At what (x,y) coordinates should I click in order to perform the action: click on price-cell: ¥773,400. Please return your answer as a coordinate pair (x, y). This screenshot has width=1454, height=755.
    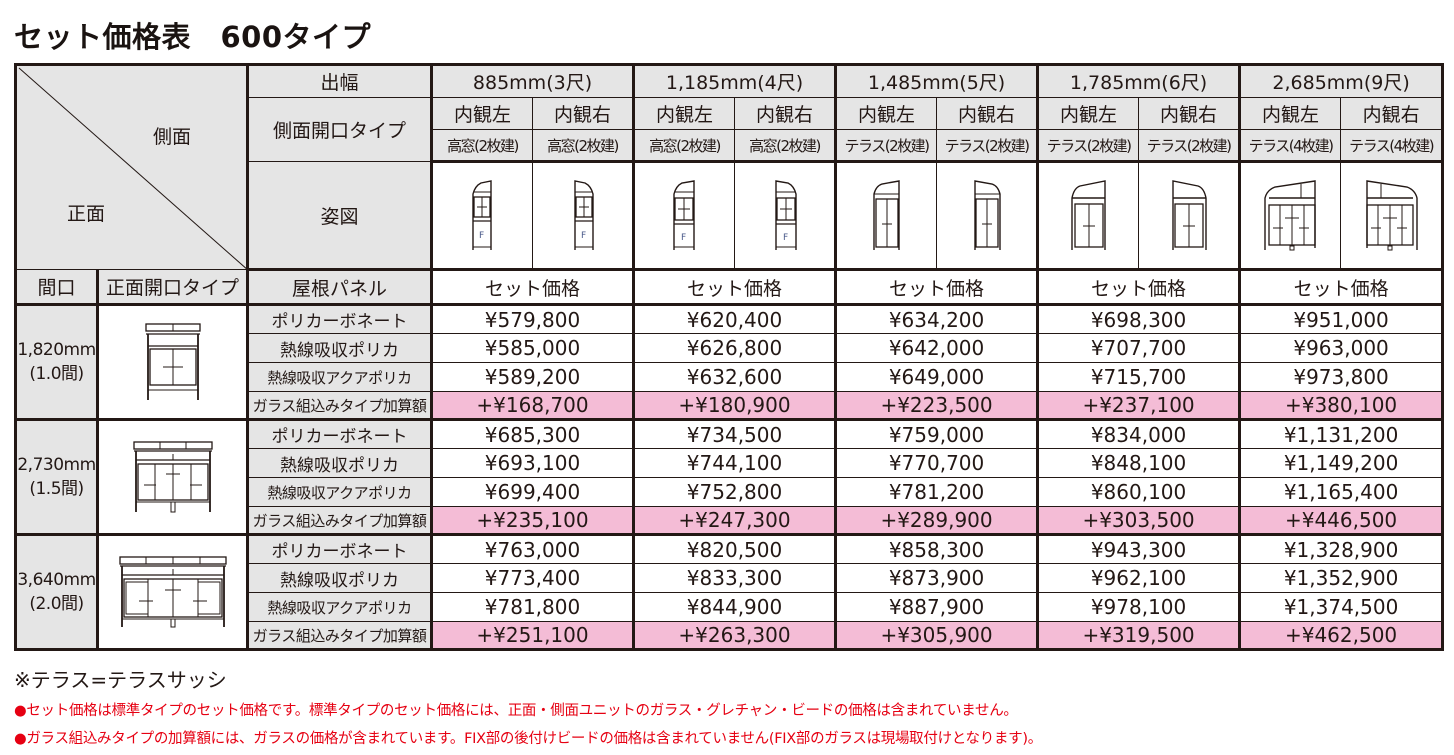
    Looking at the image, I should click on (533, 578).